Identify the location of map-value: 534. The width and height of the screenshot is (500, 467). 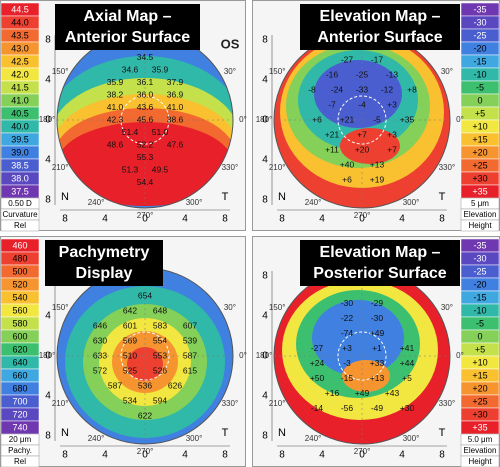
(130, 400).